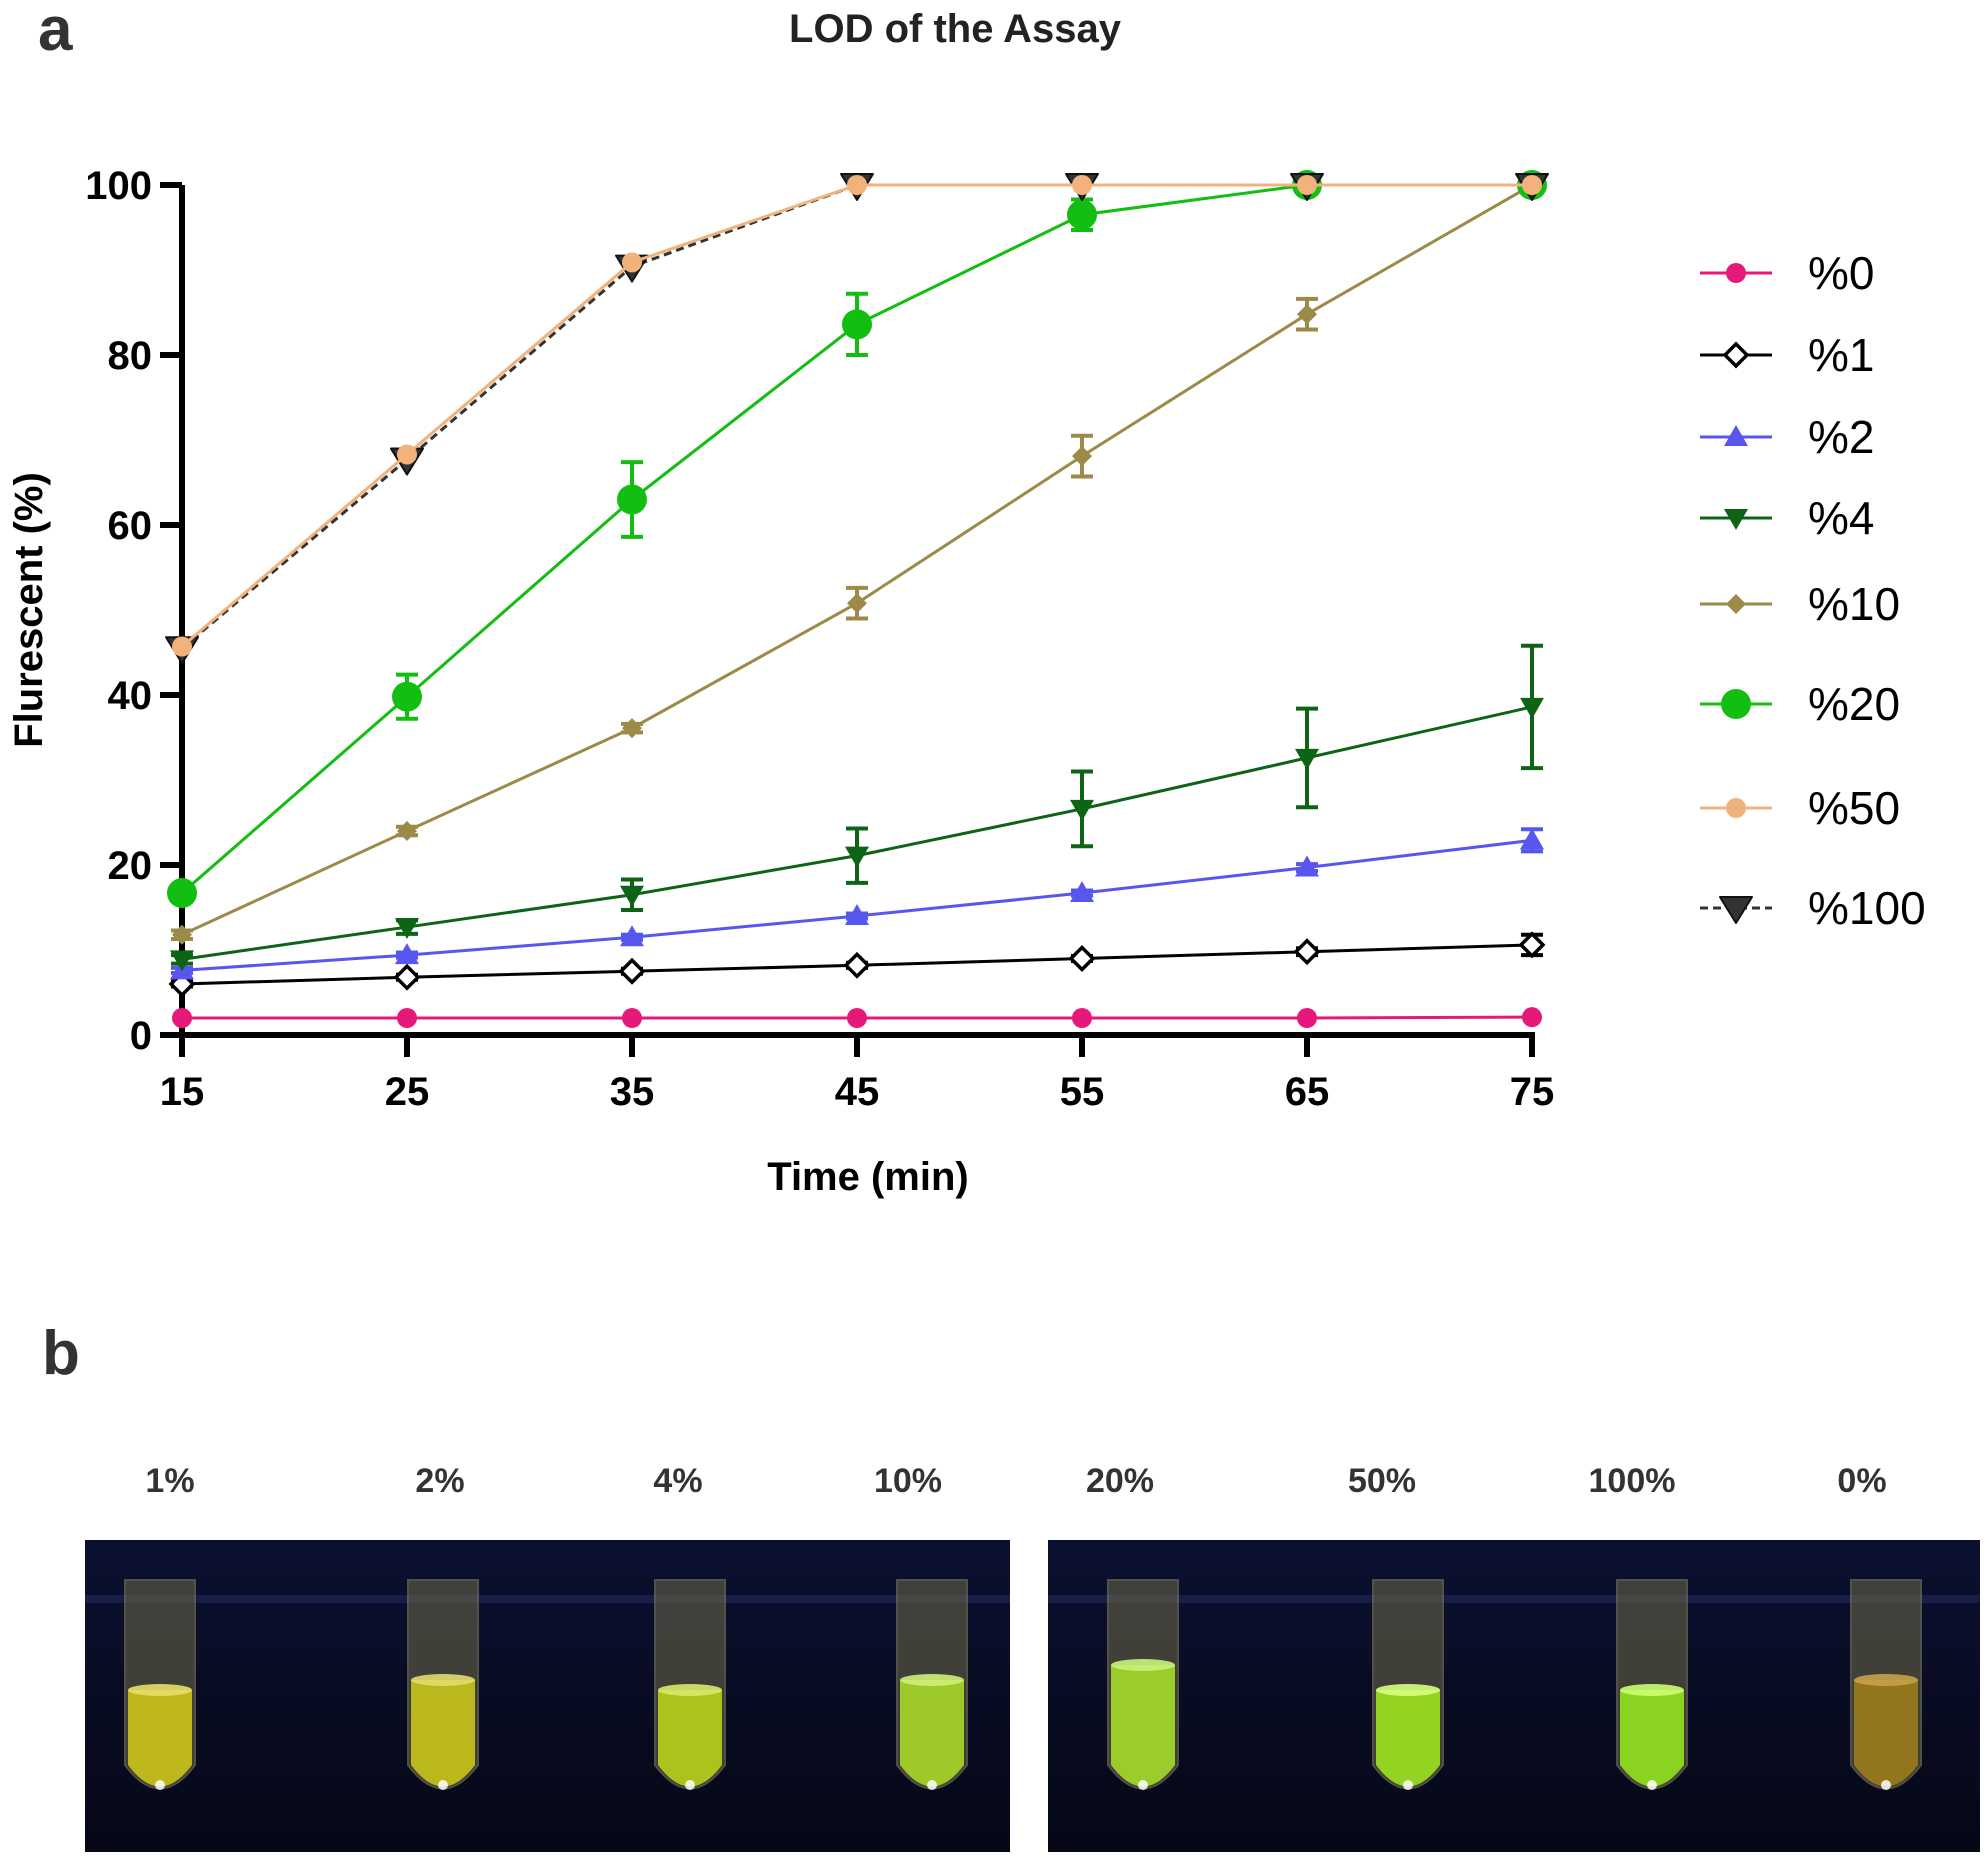 This screenshot has width=1985, height=1857. Describe the element at coordinates (955, 29) in the screenshot. I see `chart-title: LOD of the Assay` at that location.